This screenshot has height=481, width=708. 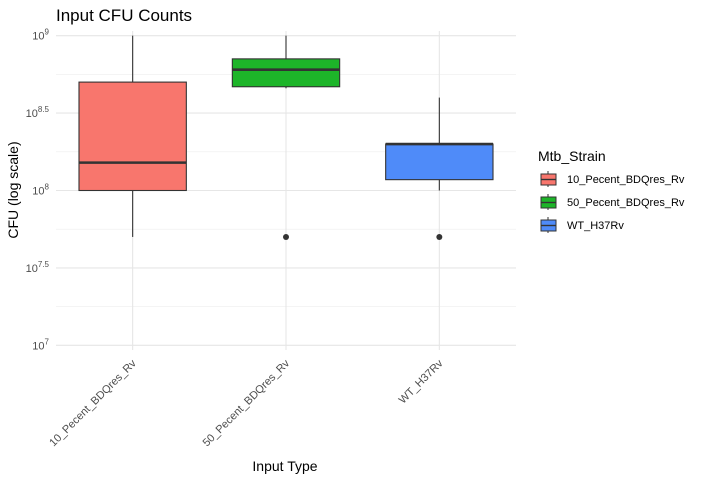 What do you see at coordinates (421, 381) in the screenshot?
I see `x-tick-label: WT_H37Rv` at bounding box center [421, 381].